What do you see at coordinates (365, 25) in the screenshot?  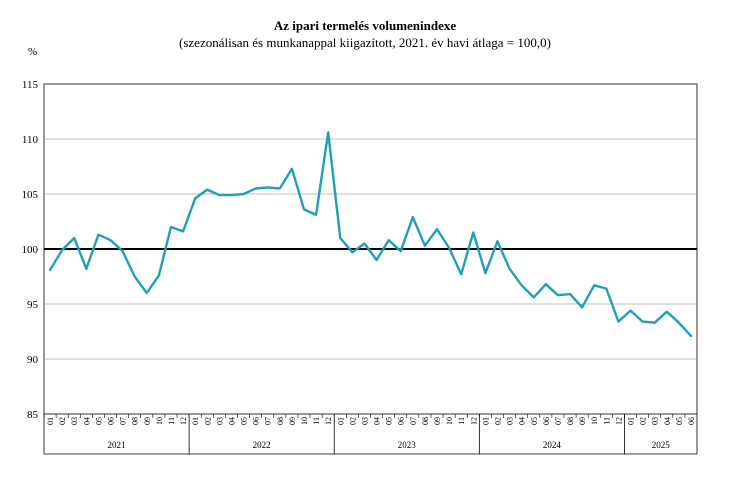 I see `chart-title: Az ipari termelés volumenindexe` at bounding box center [365, 25].